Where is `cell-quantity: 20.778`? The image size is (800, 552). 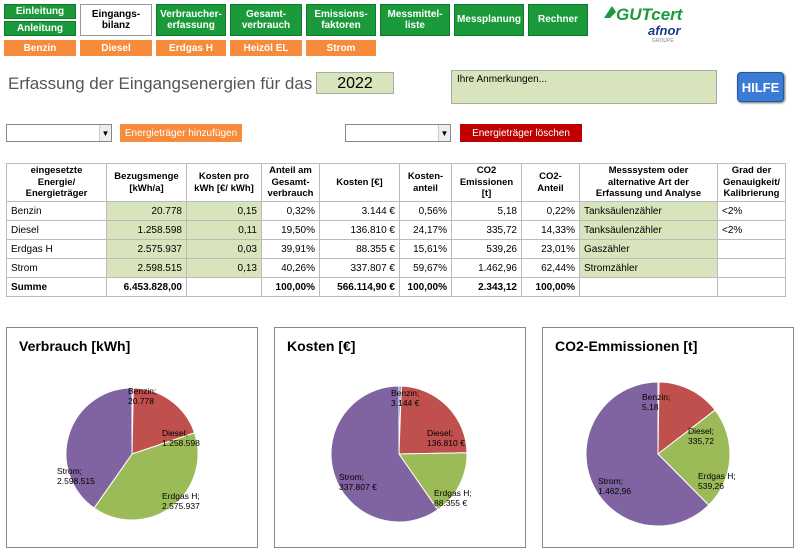 cell-quantity: 20.778 is located at coordinates (146, 211).